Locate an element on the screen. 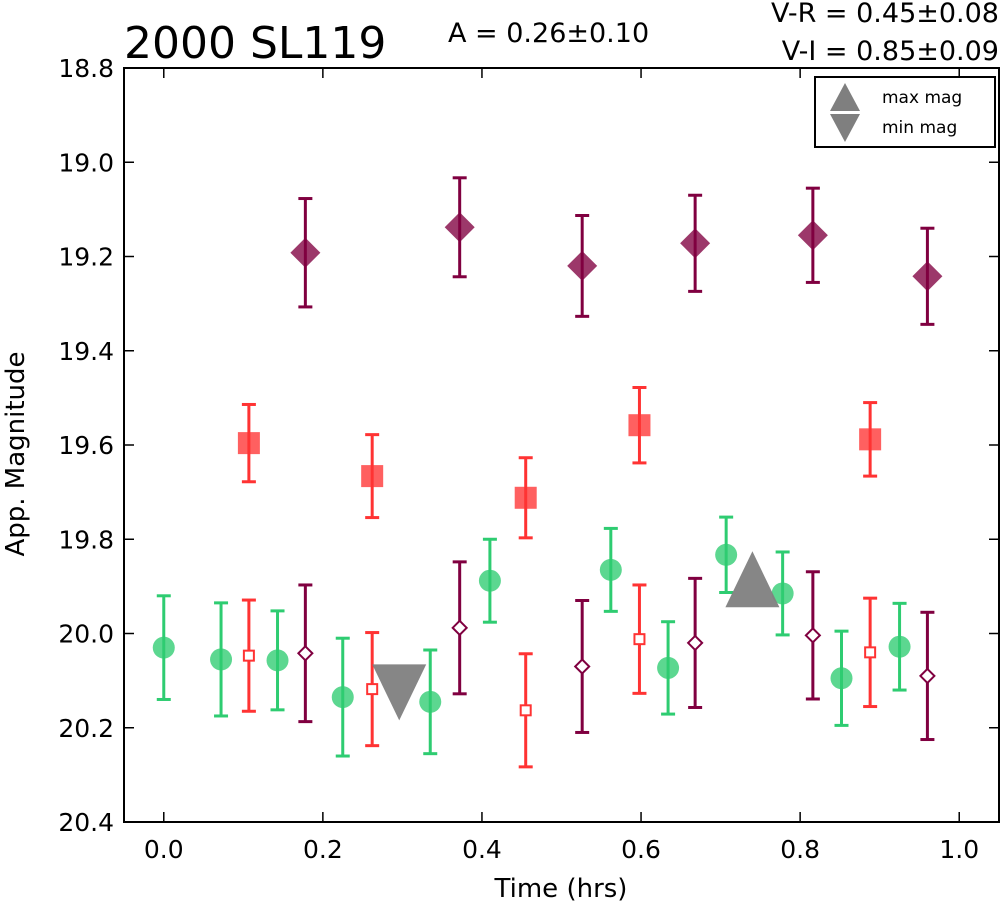 Image resolution: width=1001 pixels, height=904 pixels. x-tick-label: 0.4 is located at coordinates (482, 849).